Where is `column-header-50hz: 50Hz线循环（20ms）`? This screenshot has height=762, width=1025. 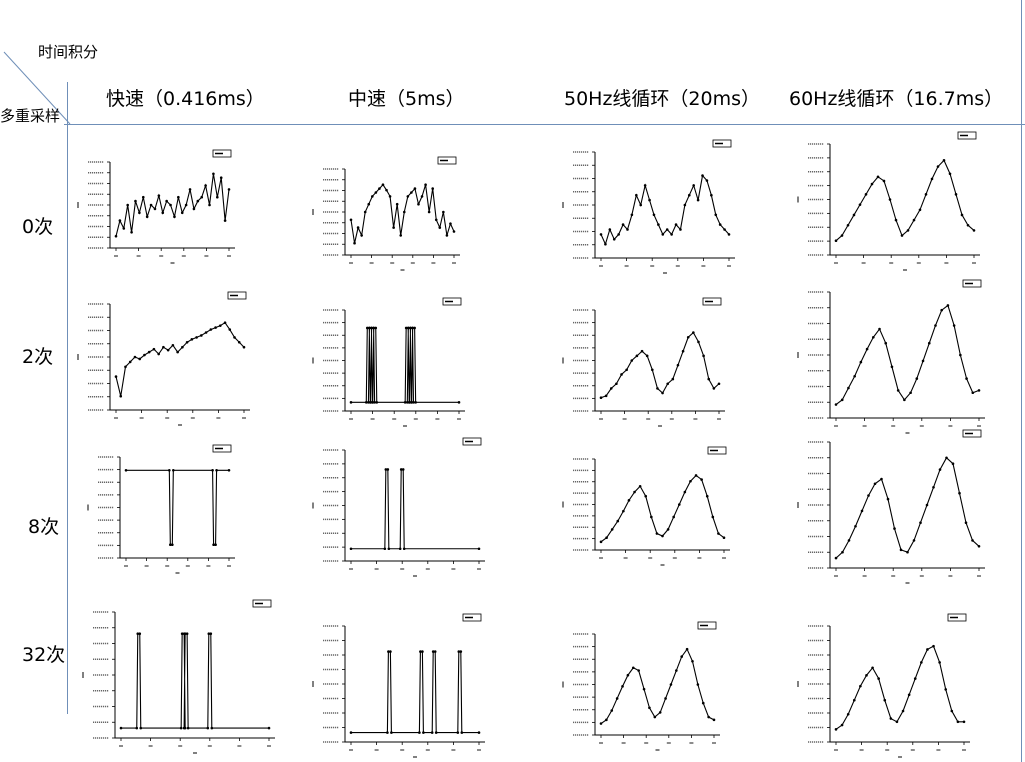
column-header-50hz: 50Hz线循环（20ms） is located at coordinates (662, 99).